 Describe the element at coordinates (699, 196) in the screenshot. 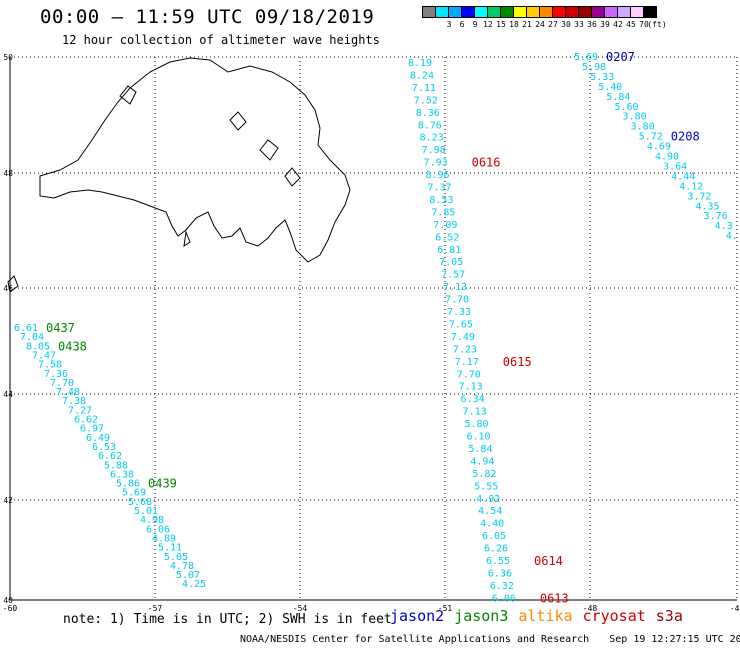

I see `wave-height-value: 3.72` at that location.